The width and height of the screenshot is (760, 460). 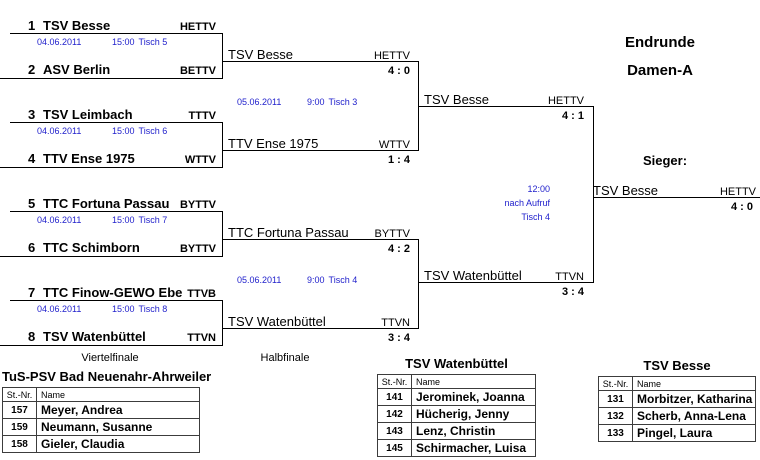 I want to click on sf1-bottom-score: 1 : 4, so click(x=398, y=160).